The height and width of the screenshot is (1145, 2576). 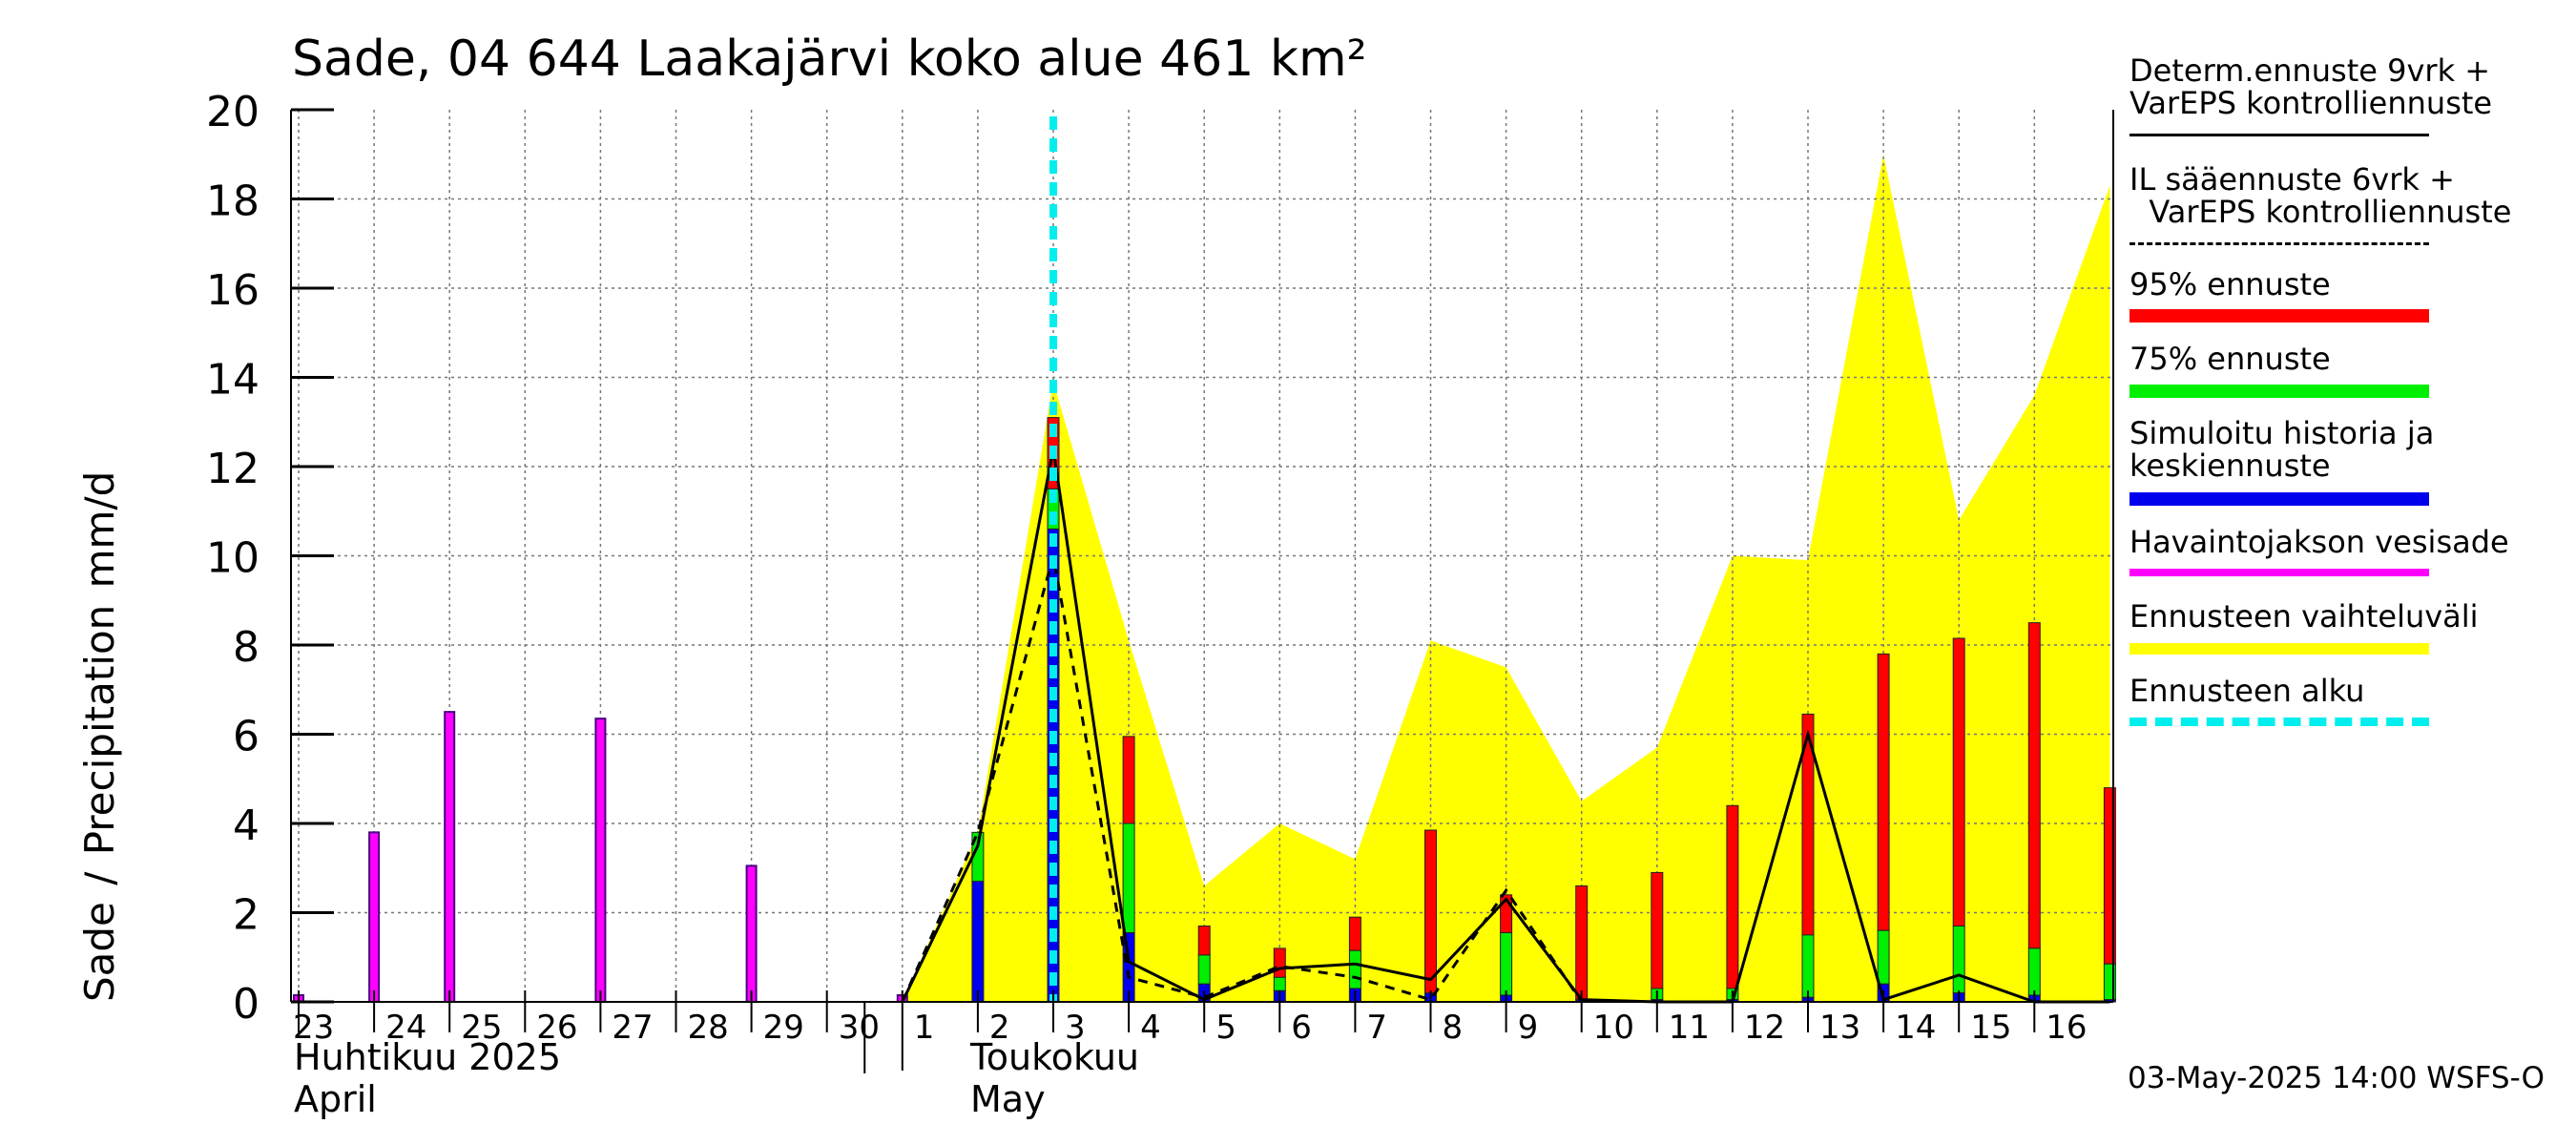 What do you see at coordinates (1225, 1028) in the screenshot?
I see `x-tick-label: 5` at bounding box center [1225, 1028].